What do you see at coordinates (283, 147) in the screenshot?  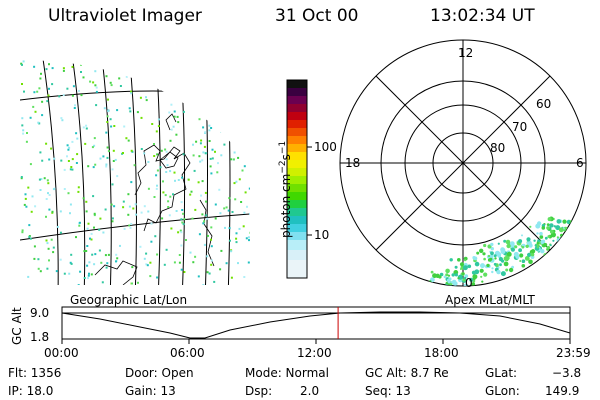 I see `unit-exp-s: −1` at bounding box center [283, 147].